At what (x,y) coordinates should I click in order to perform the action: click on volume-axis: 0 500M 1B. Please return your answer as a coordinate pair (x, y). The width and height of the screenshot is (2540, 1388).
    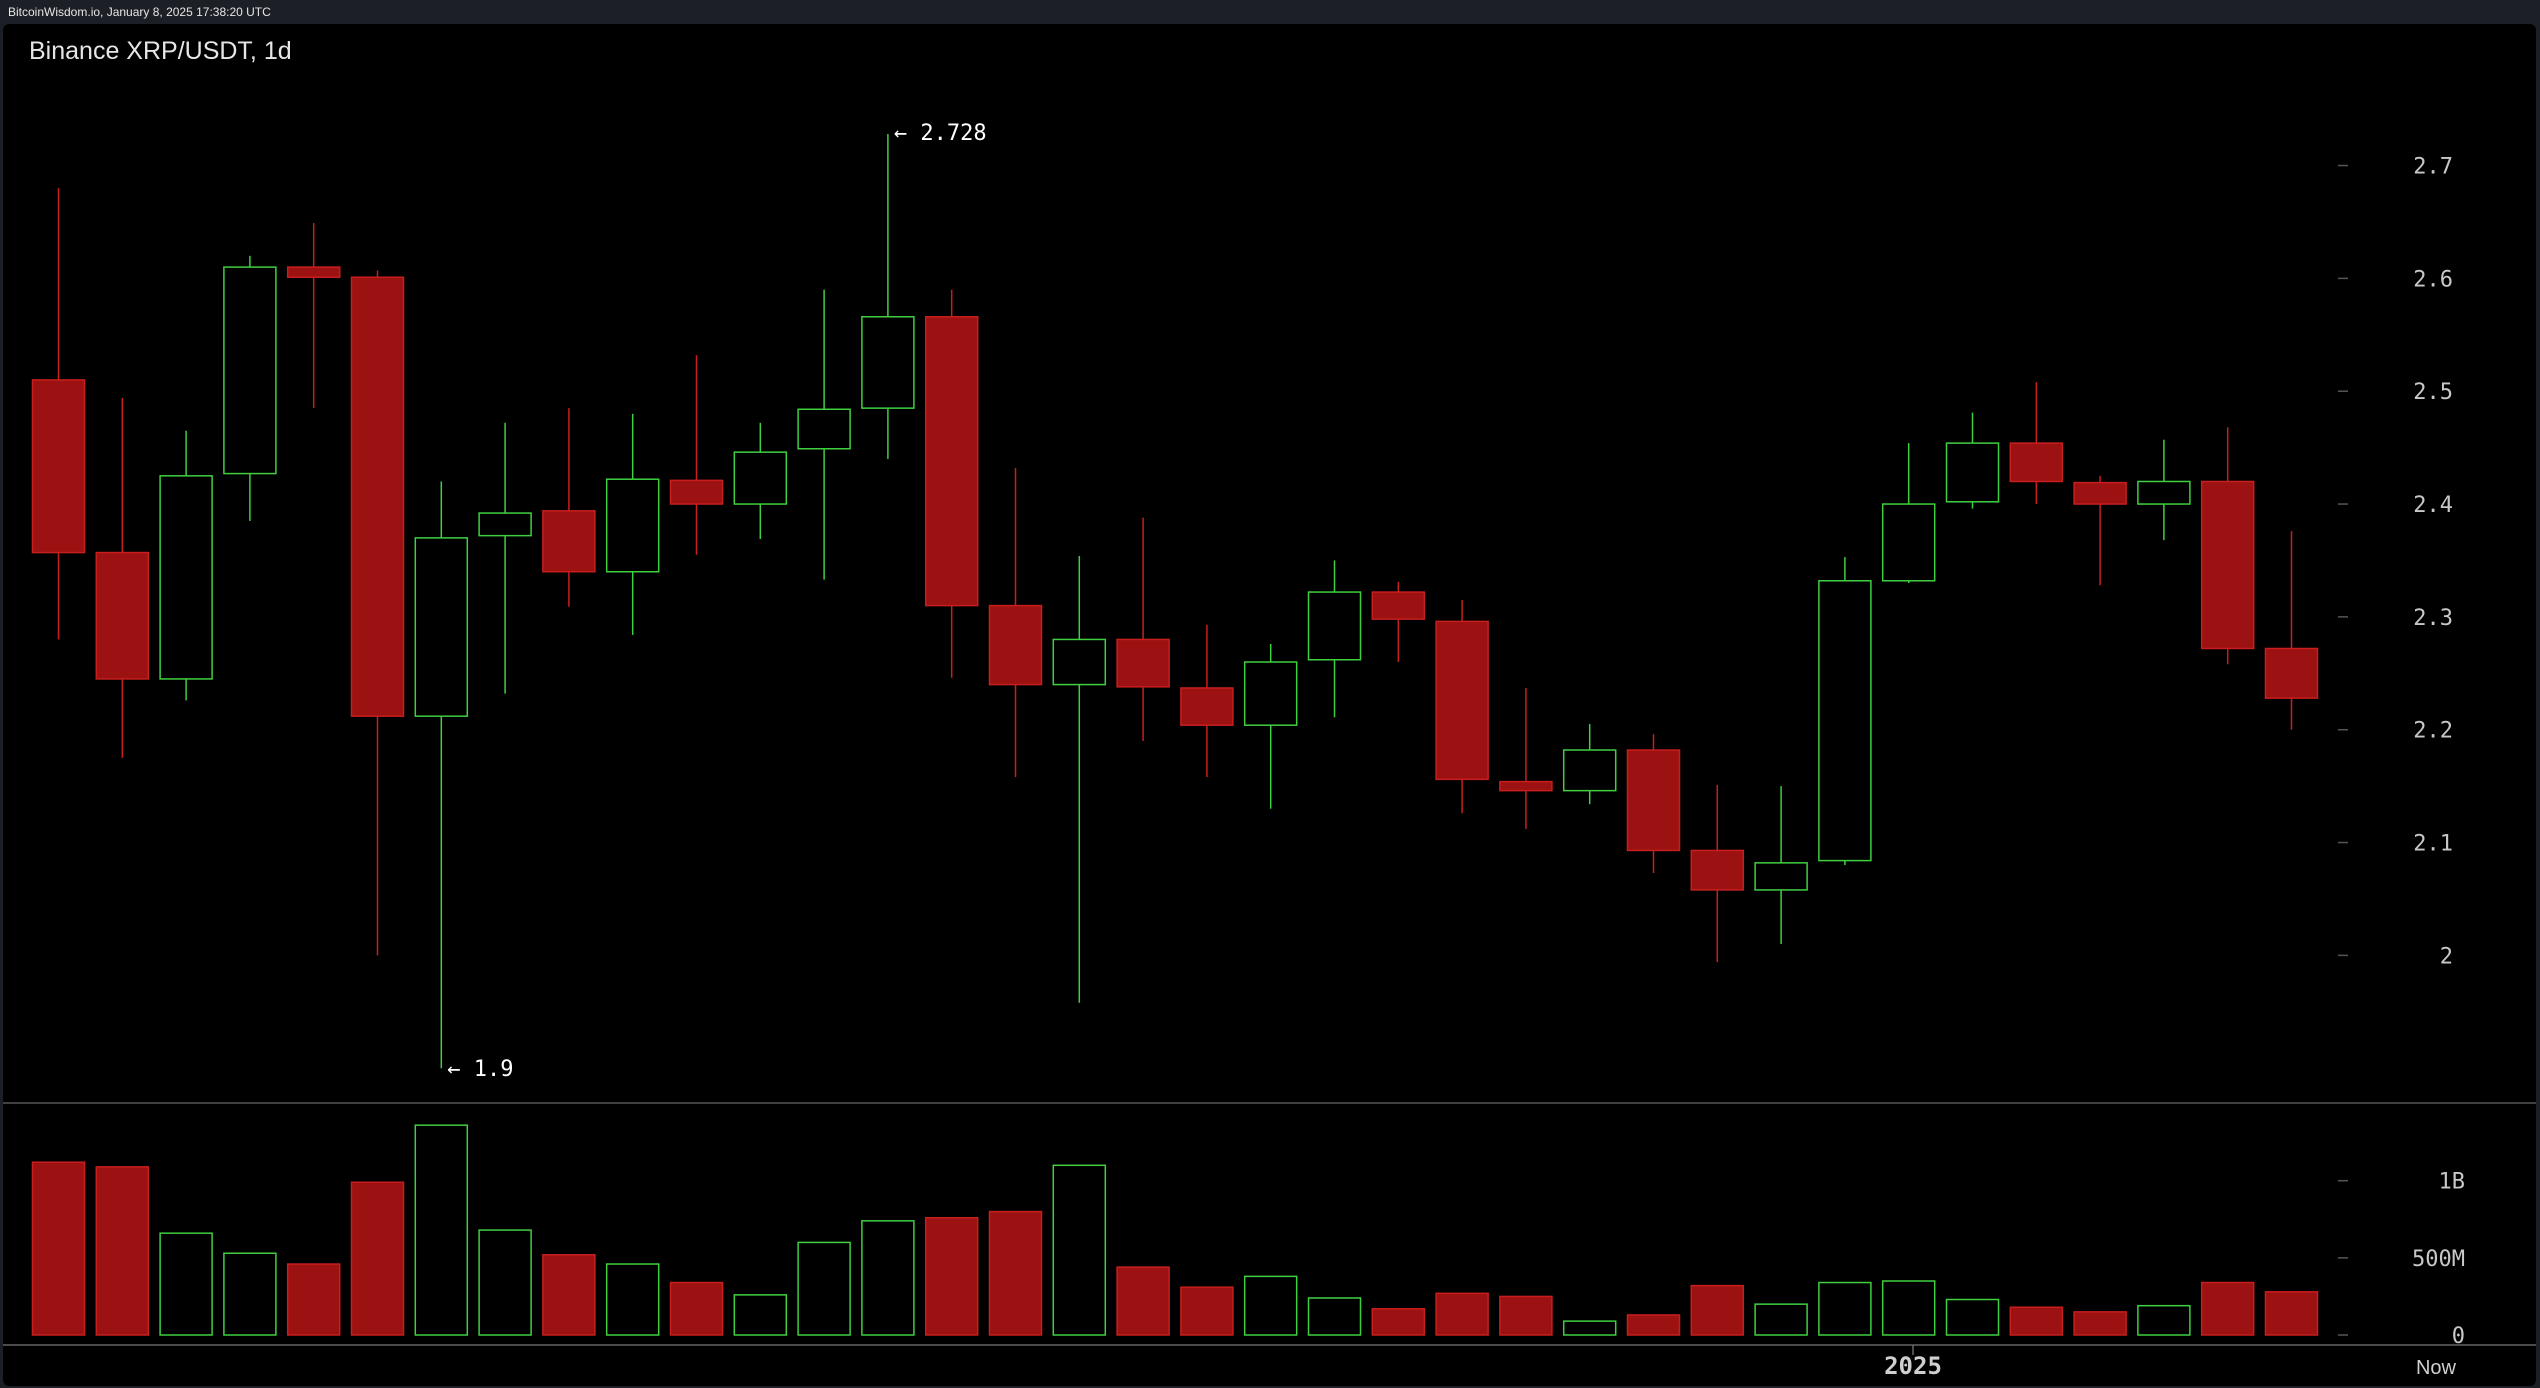
    Looking at the image, I should click on (2401, 1259).